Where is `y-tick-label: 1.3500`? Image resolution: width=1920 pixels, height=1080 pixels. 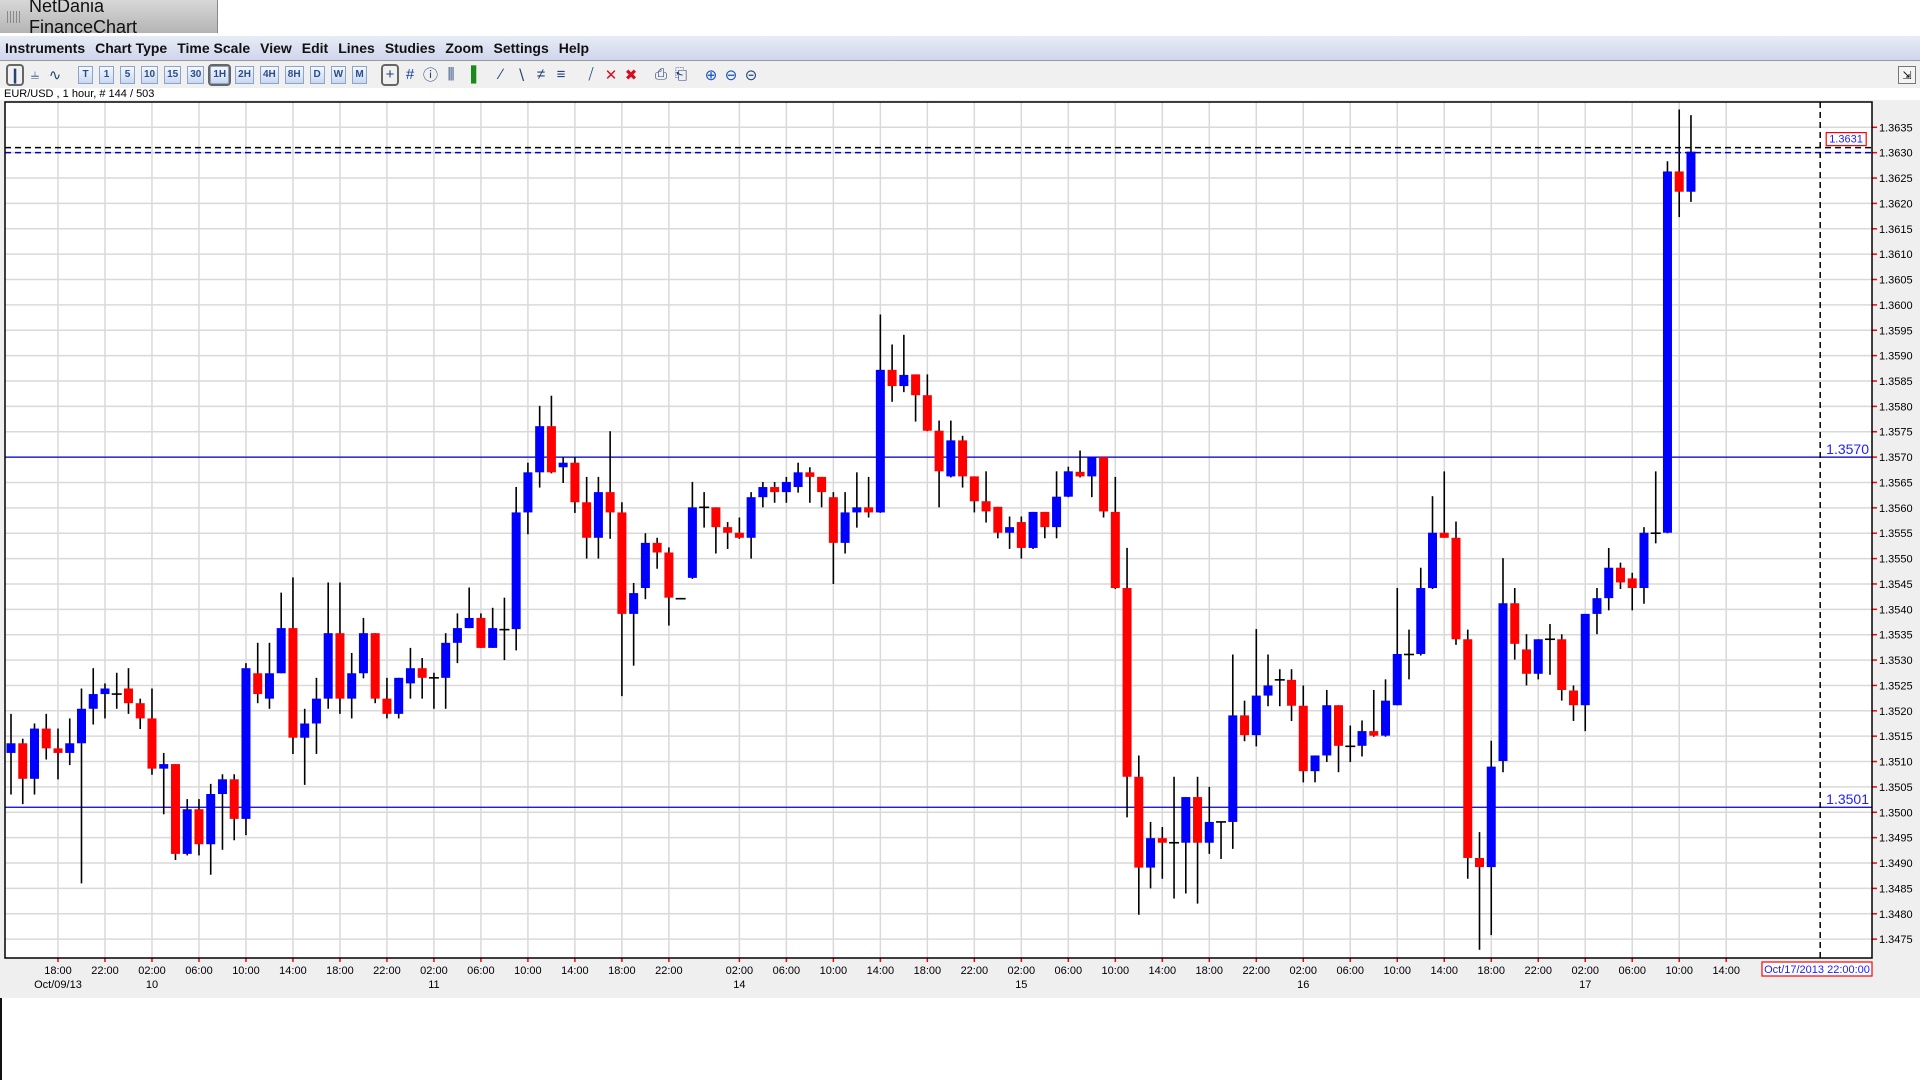 y-tick-label: 1.3500 is located at coordinates (1896, 813).